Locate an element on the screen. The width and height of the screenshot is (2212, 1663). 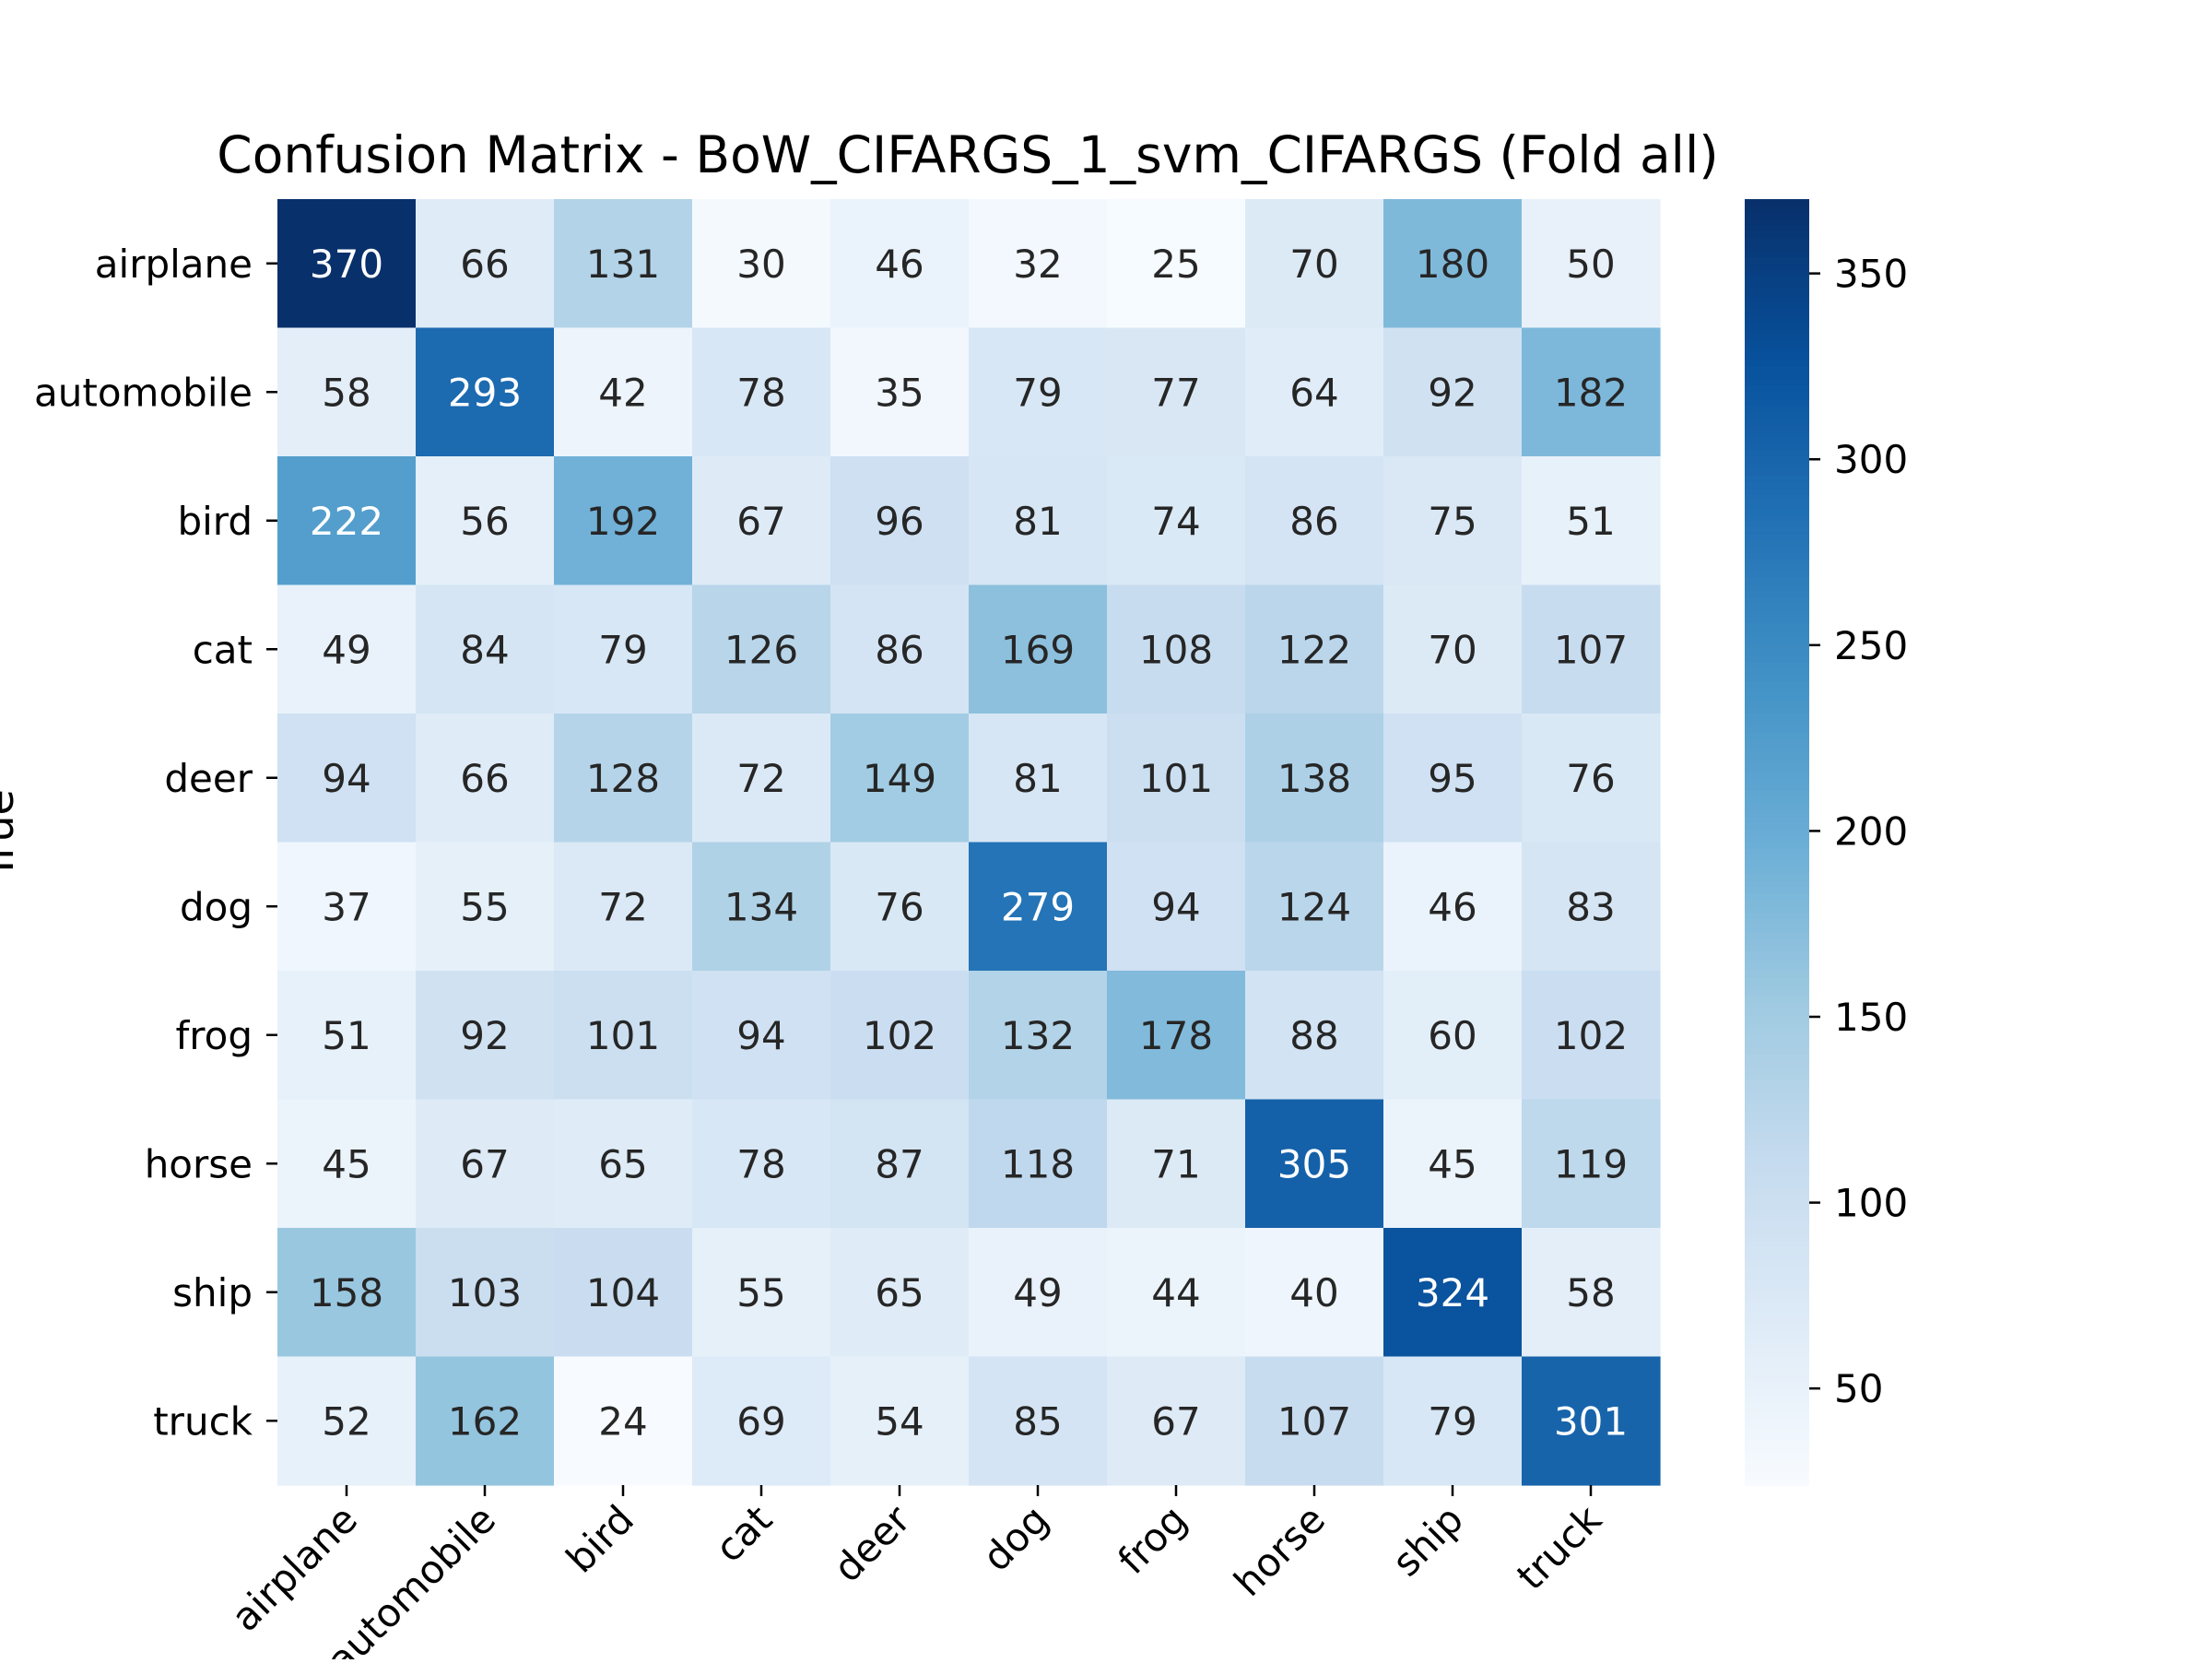
colorbar-tick-label: 300 is located at coordinates (1871, 459).